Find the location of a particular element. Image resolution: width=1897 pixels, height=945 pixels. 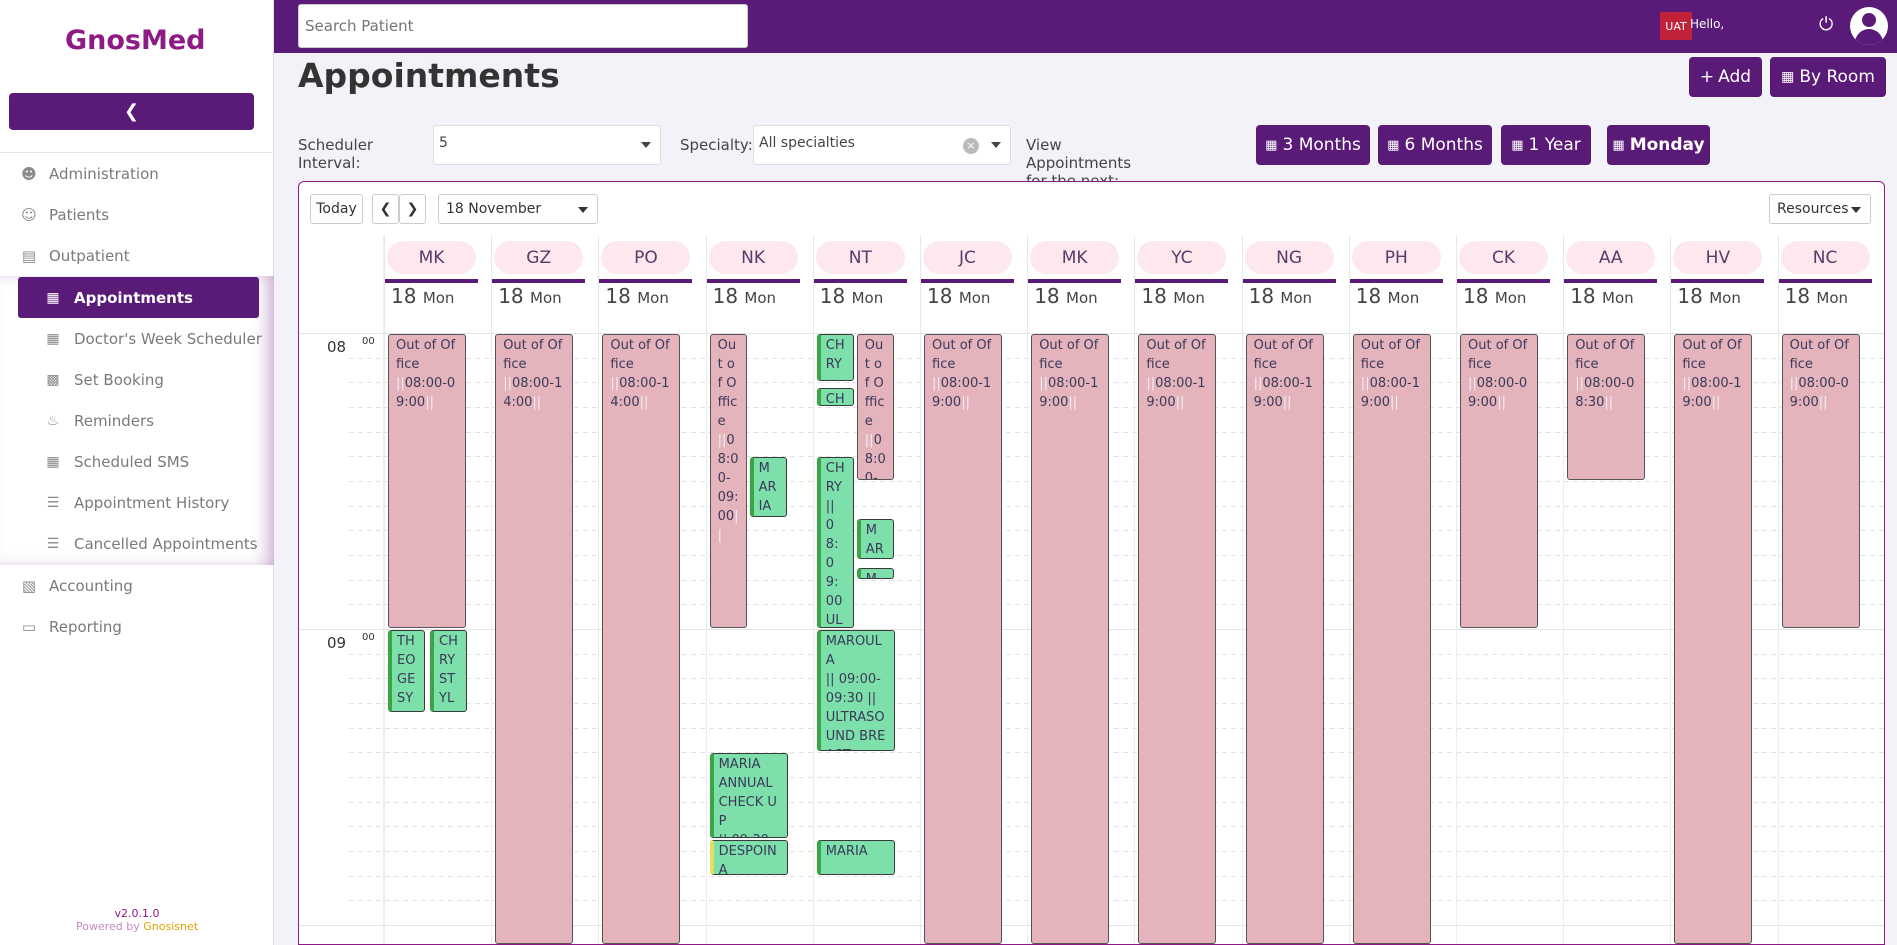

specialty-select: All specialties × is located at coordinates (882, 145).